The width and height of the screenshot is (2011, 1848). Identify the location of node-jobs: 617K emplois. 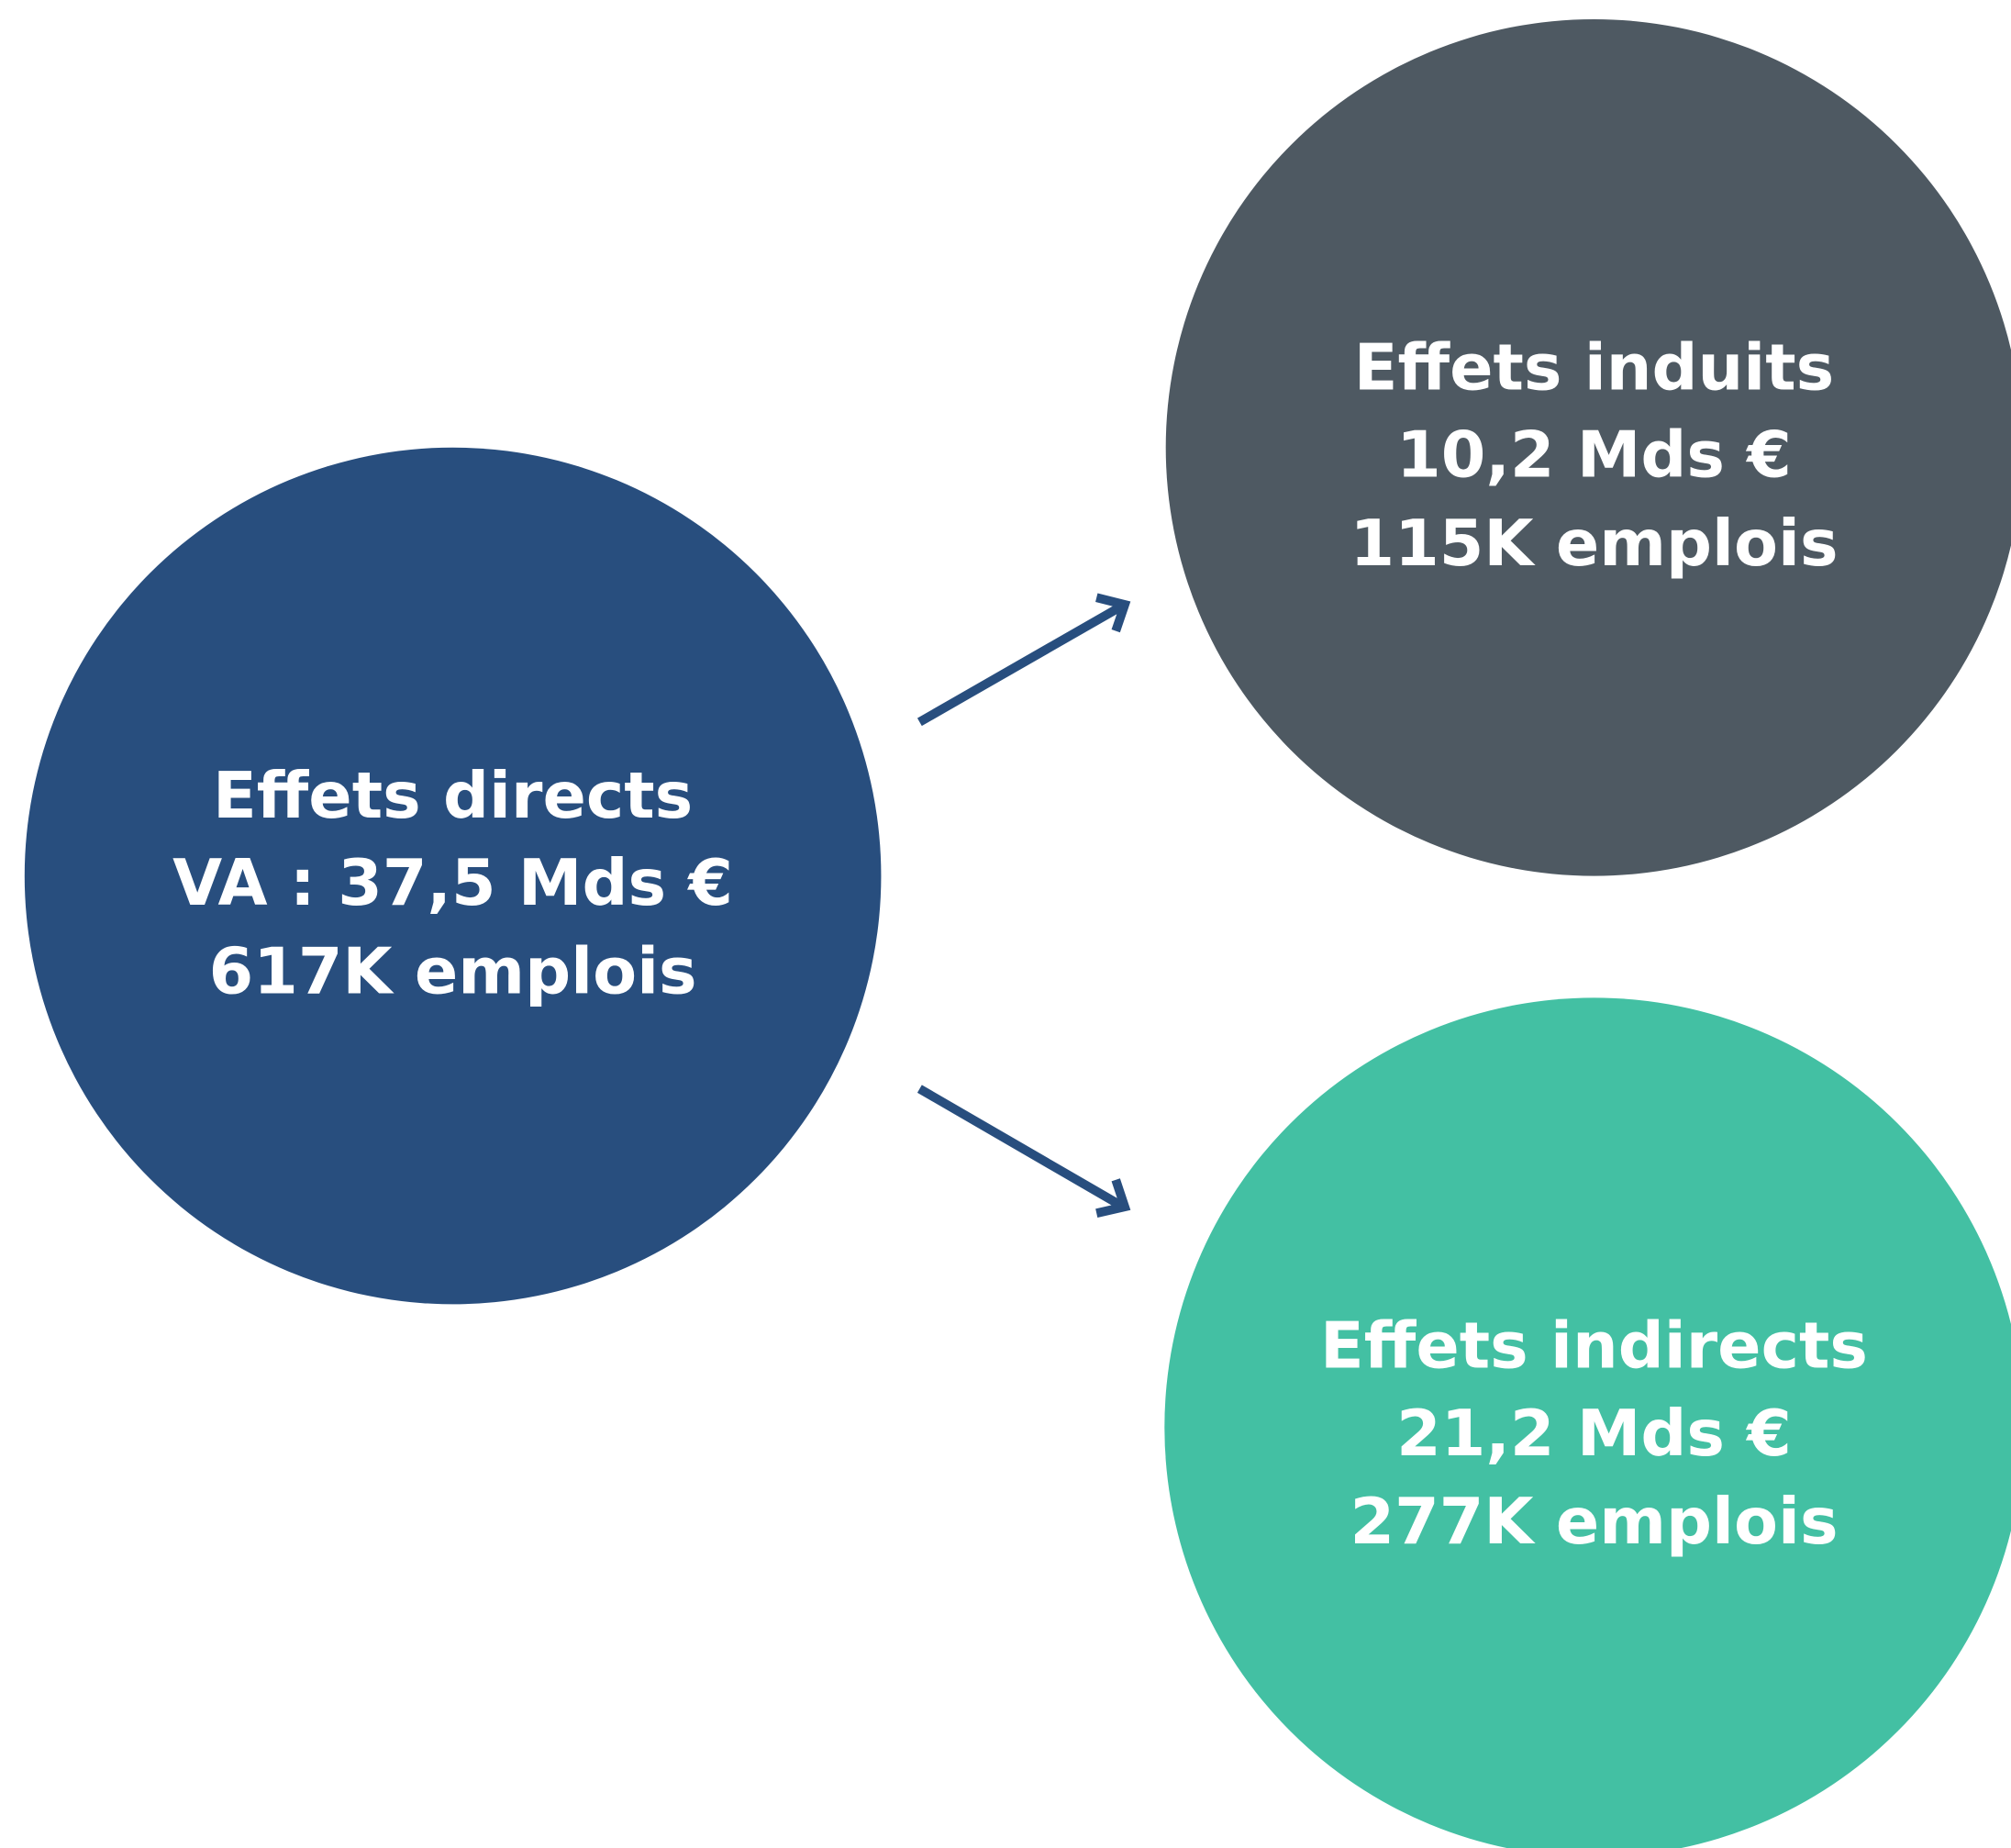
(453, 972).